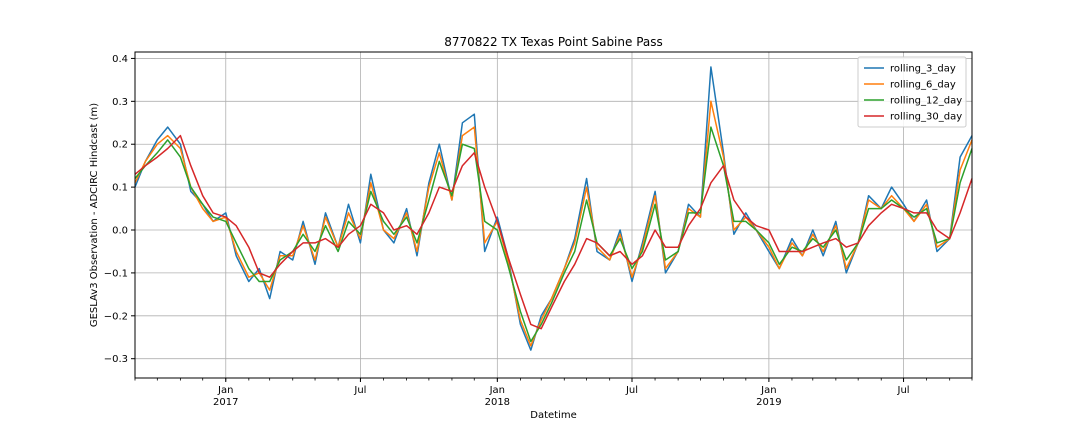 Image resolution: width=1080 pixels, height=432 pixels. I want to click on y-tick-label: 0.4, so click(120, 59).